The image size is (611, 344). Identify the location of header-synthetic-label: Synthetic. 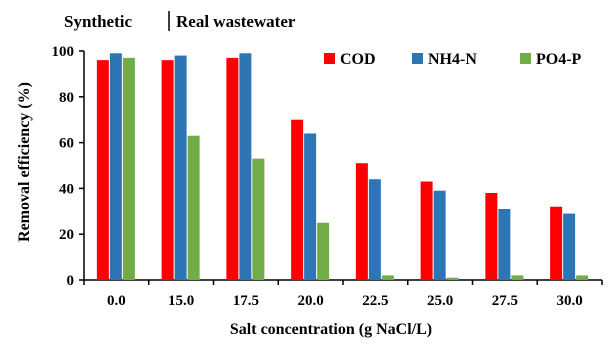
(98, 21).